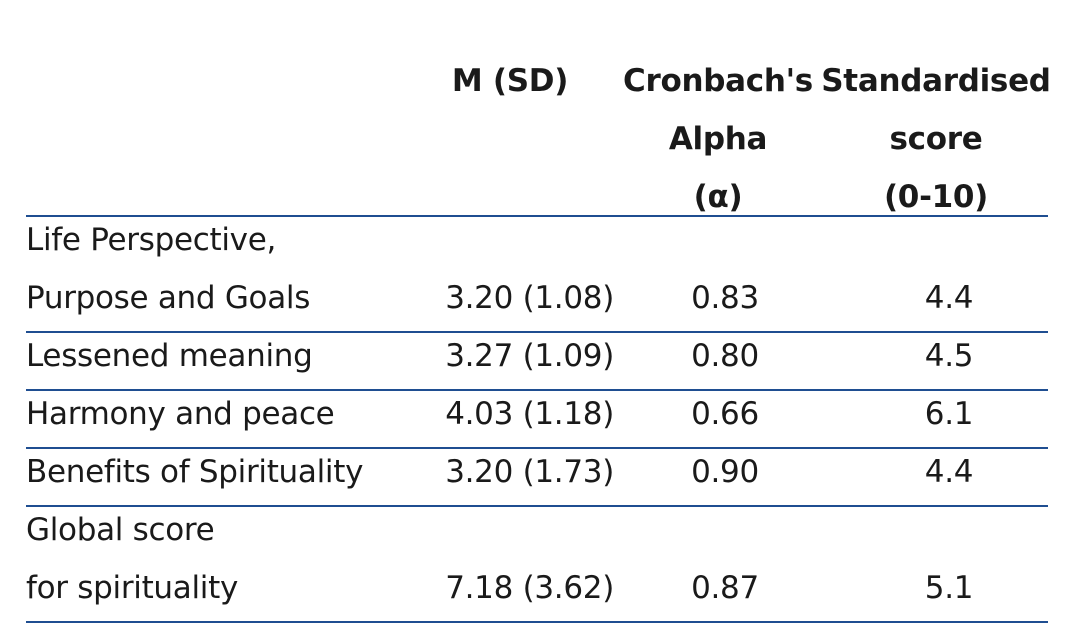  I want to click on header-std-line-2: score, so click(936, 139).